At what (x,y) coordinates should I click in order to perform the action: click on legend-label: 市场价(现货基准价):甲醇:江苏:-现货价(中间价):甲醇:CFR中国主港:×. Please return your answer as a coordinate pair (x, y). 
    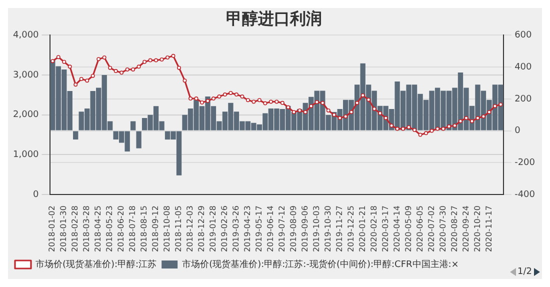
    Looking at the image, I should click on (320, 264).